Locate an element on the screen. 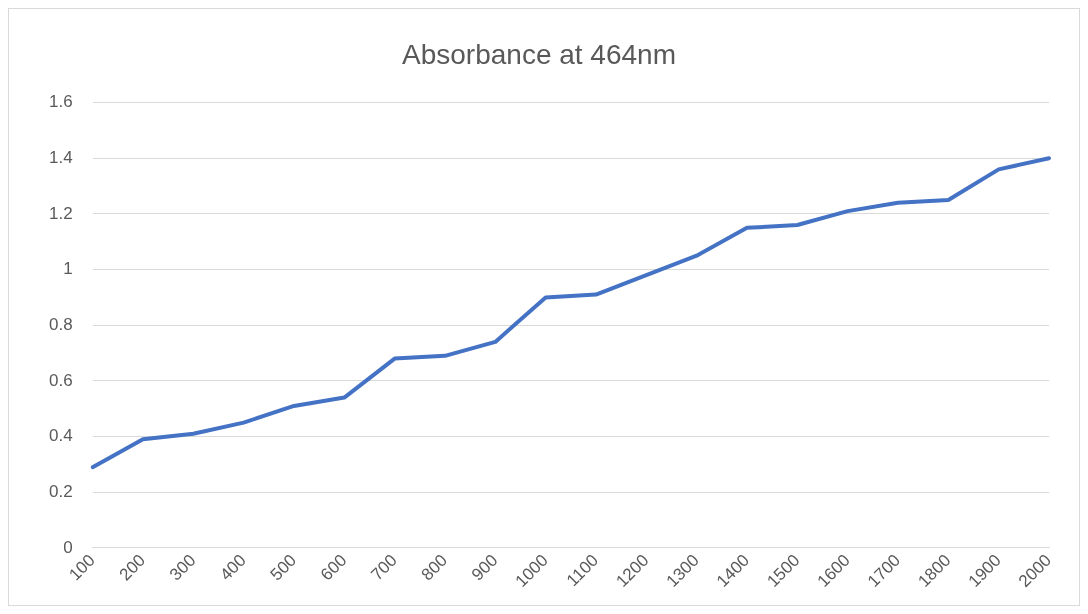 This screenshot has width=1088, height=614. y-tick-label: 0.2 is located at coordinates (60, 491).